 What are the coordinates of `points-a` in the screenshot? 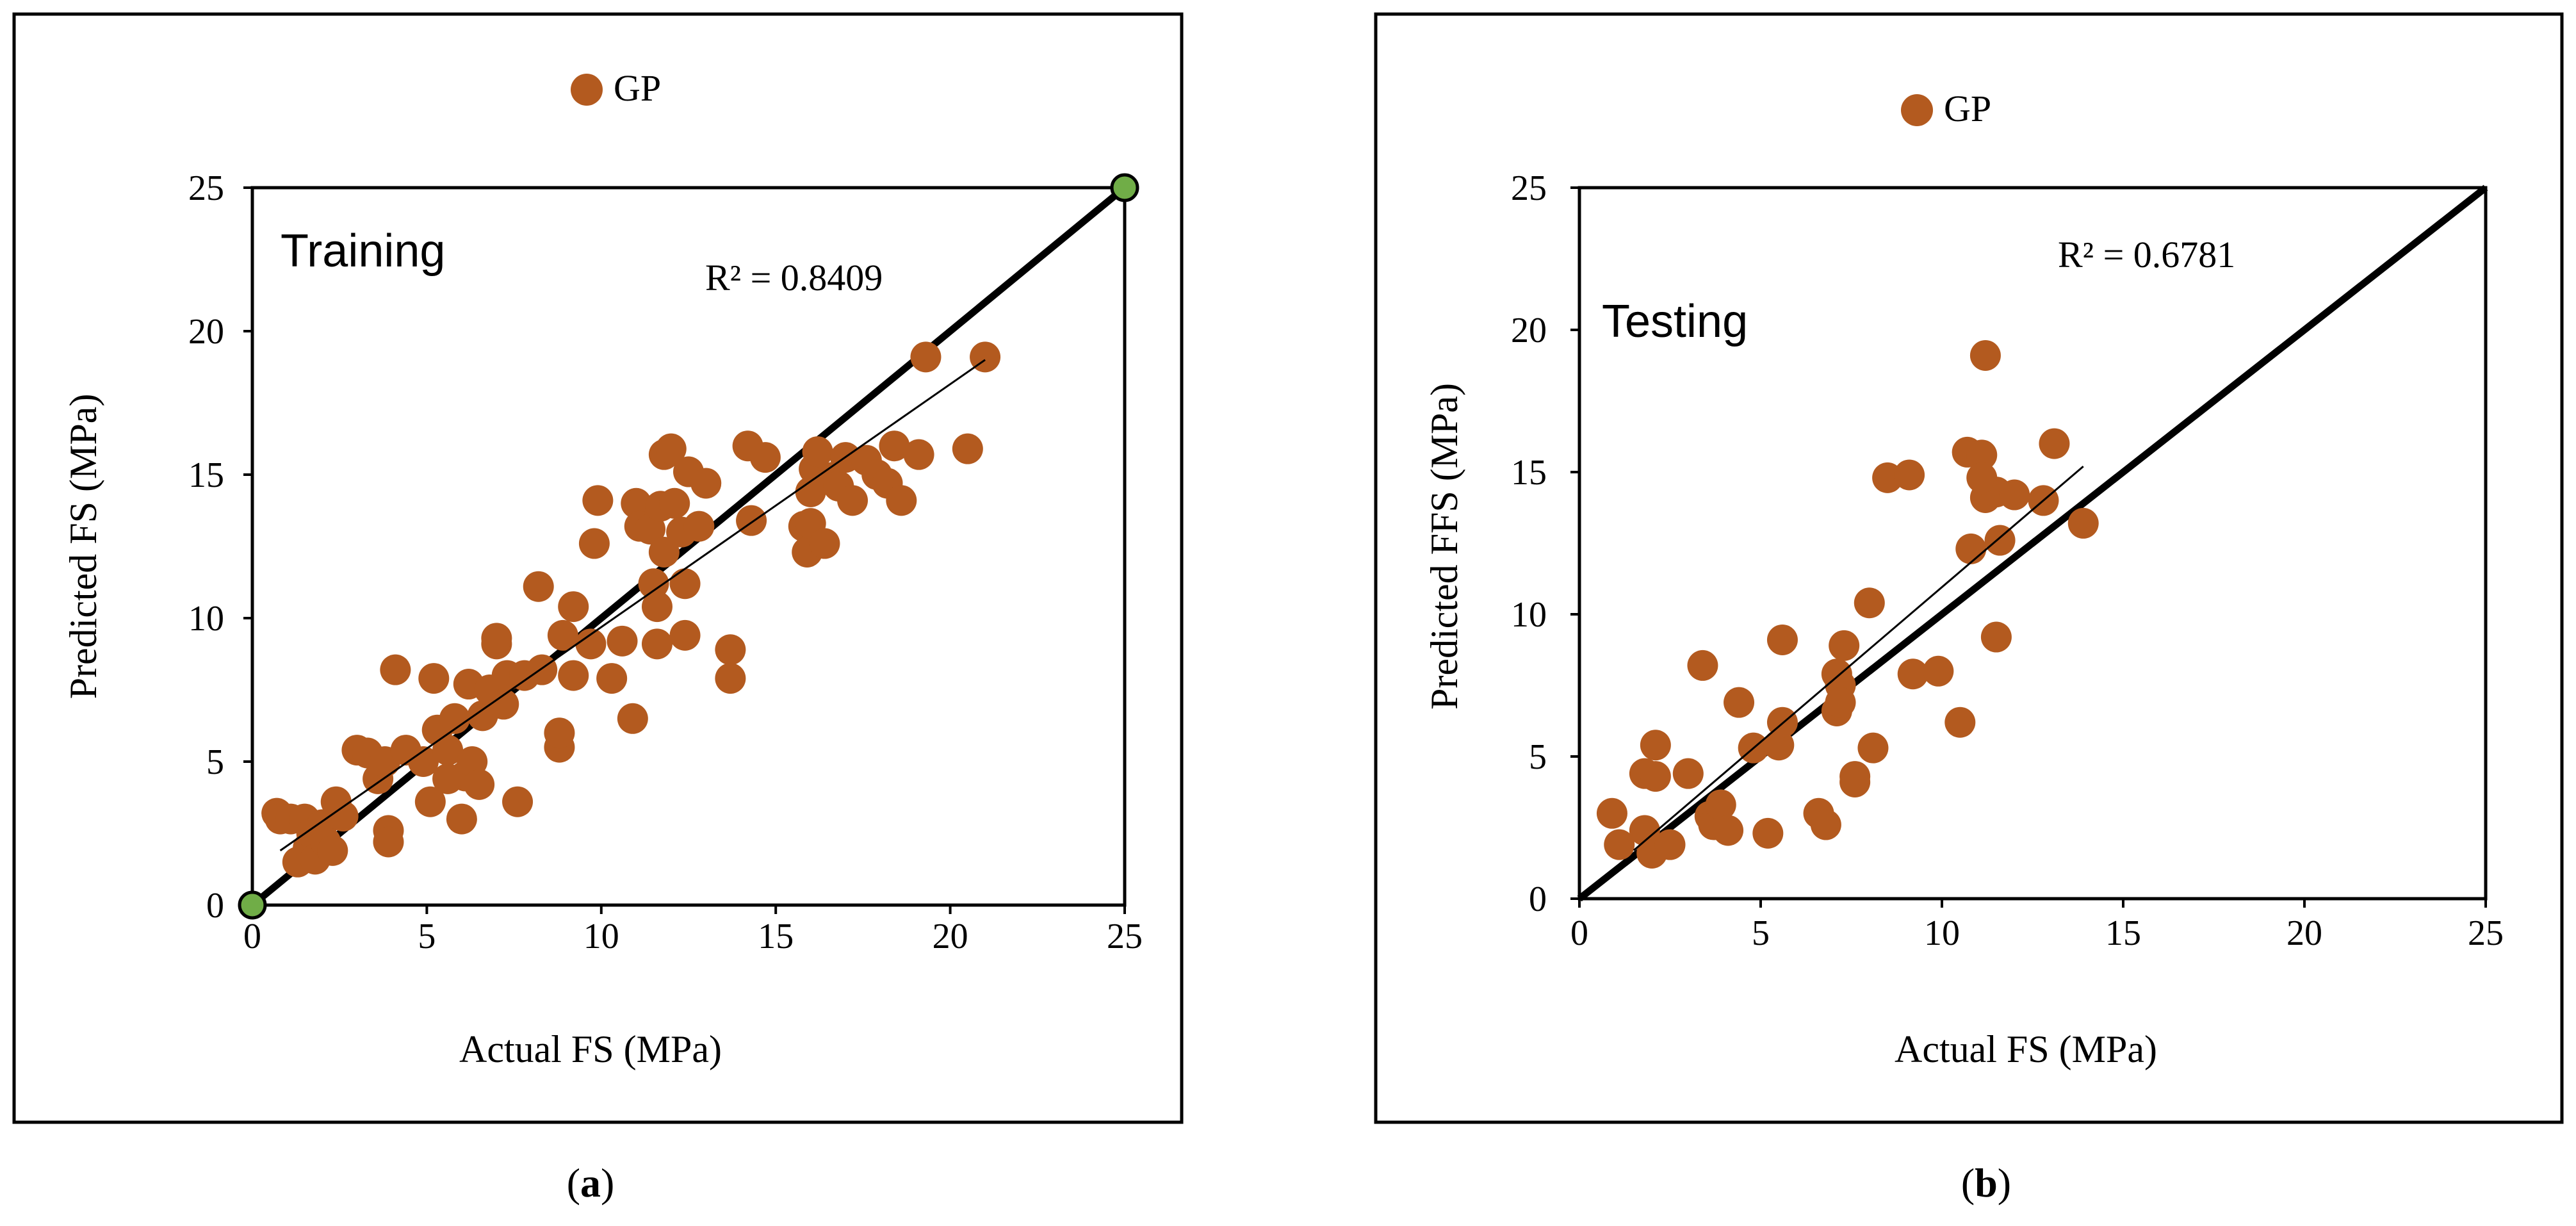 It's located at (631, 609).